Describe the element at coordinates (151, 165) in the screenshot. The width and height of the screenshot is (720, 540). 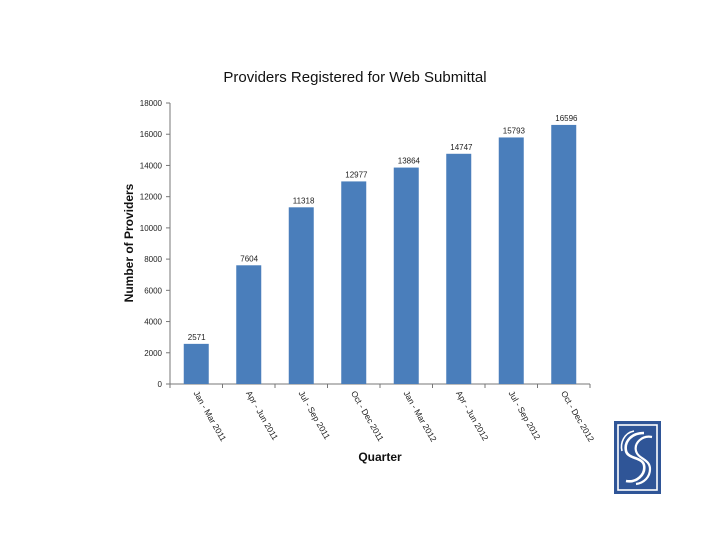
I see `y-tick-label: 14000` at that location.